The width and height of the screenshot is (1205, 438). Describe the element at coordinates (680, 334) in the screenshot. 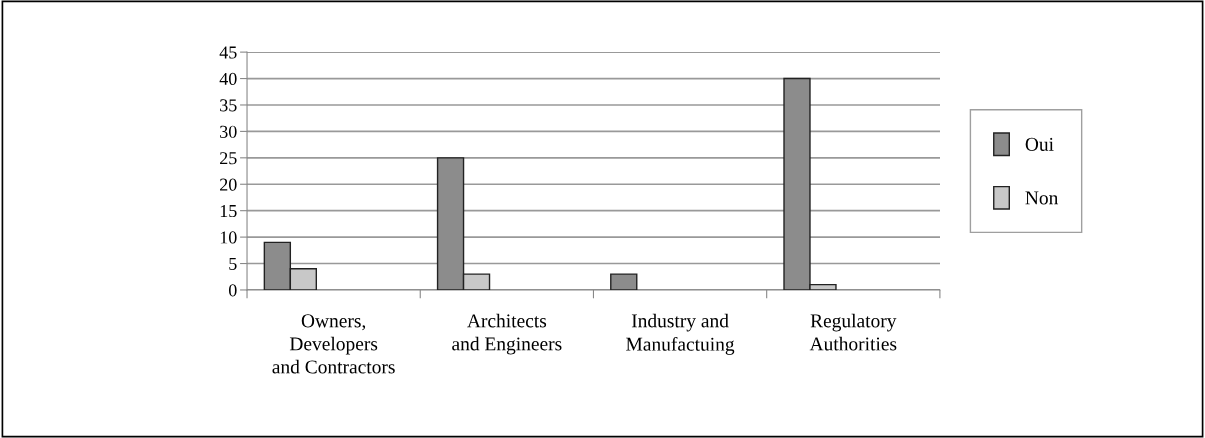

I see `x-tick-label: Industry and Manufactuing` at that location.